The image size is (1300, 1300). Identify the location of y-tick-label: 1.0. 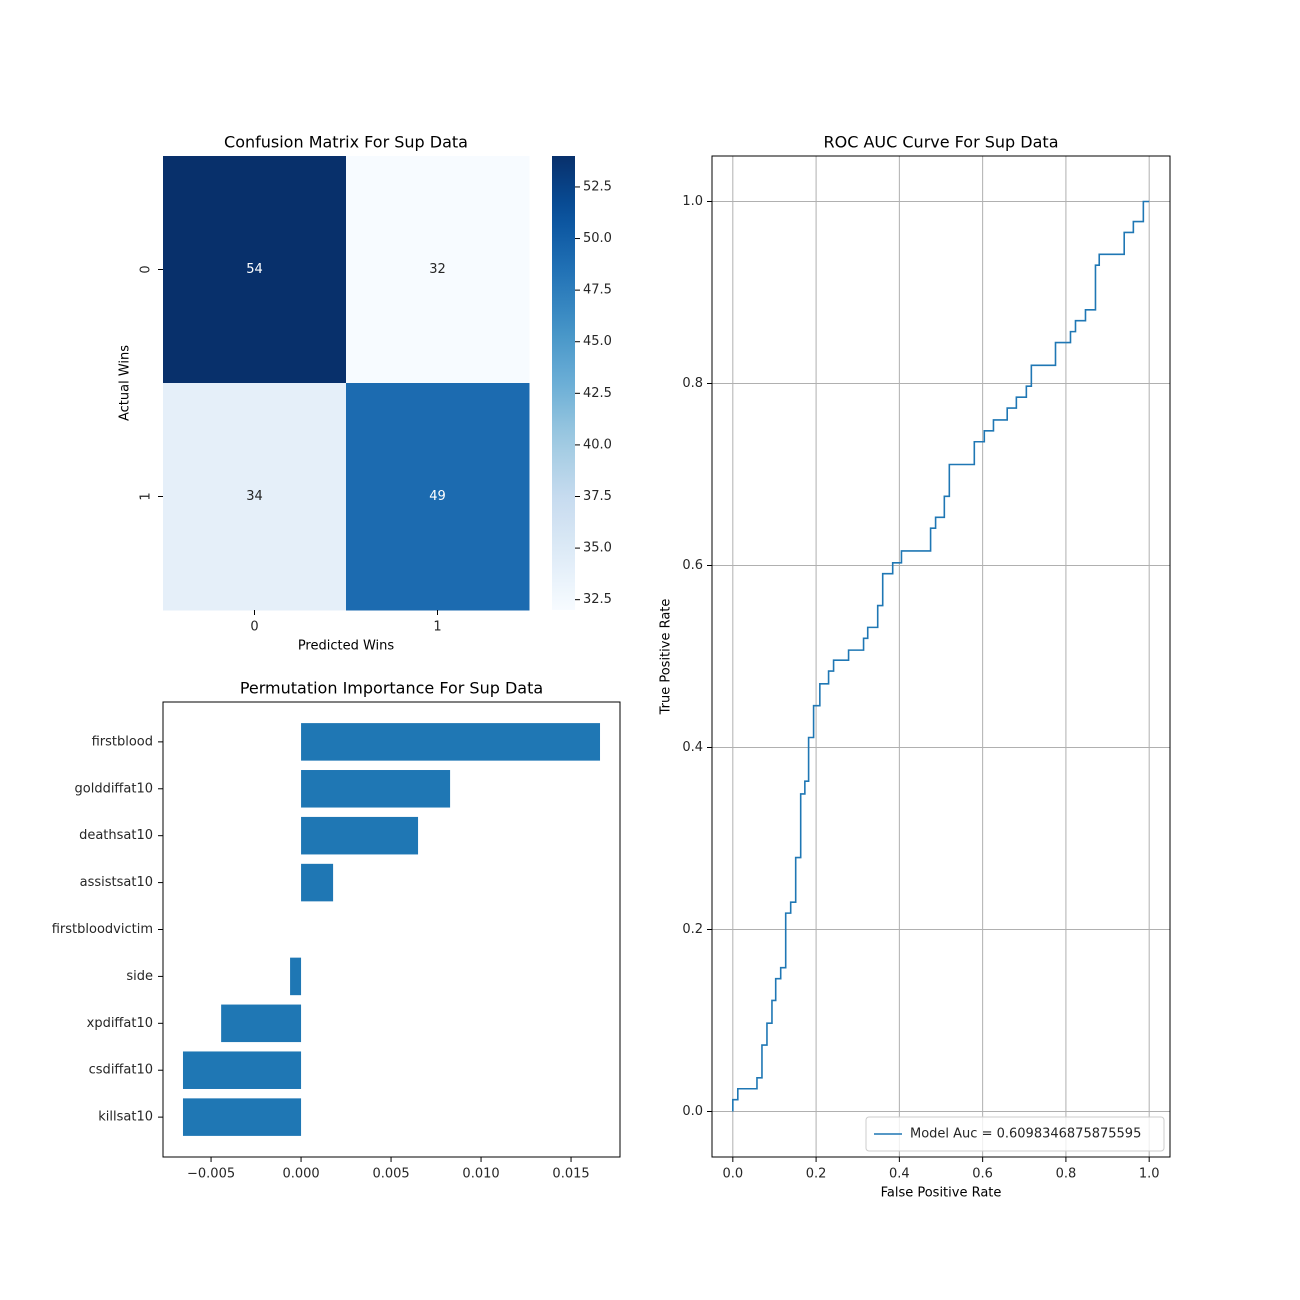
(692, 201).